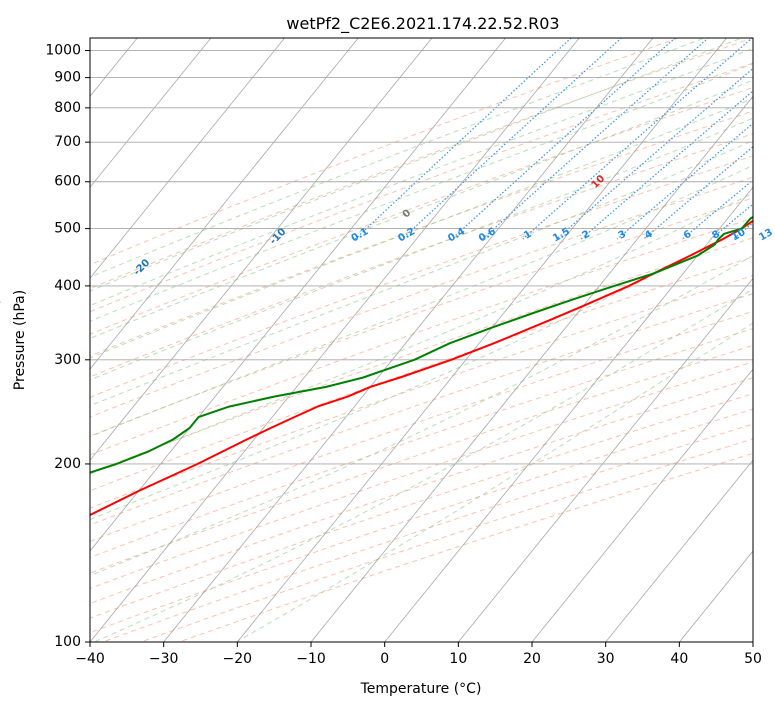 This screenshot has height=708, width=775. Describe the element at coordinates (422, 24) in the screenshot. I see `chart-title: wetPf2_C2E6.2021.174.22.52.R03` at that location.